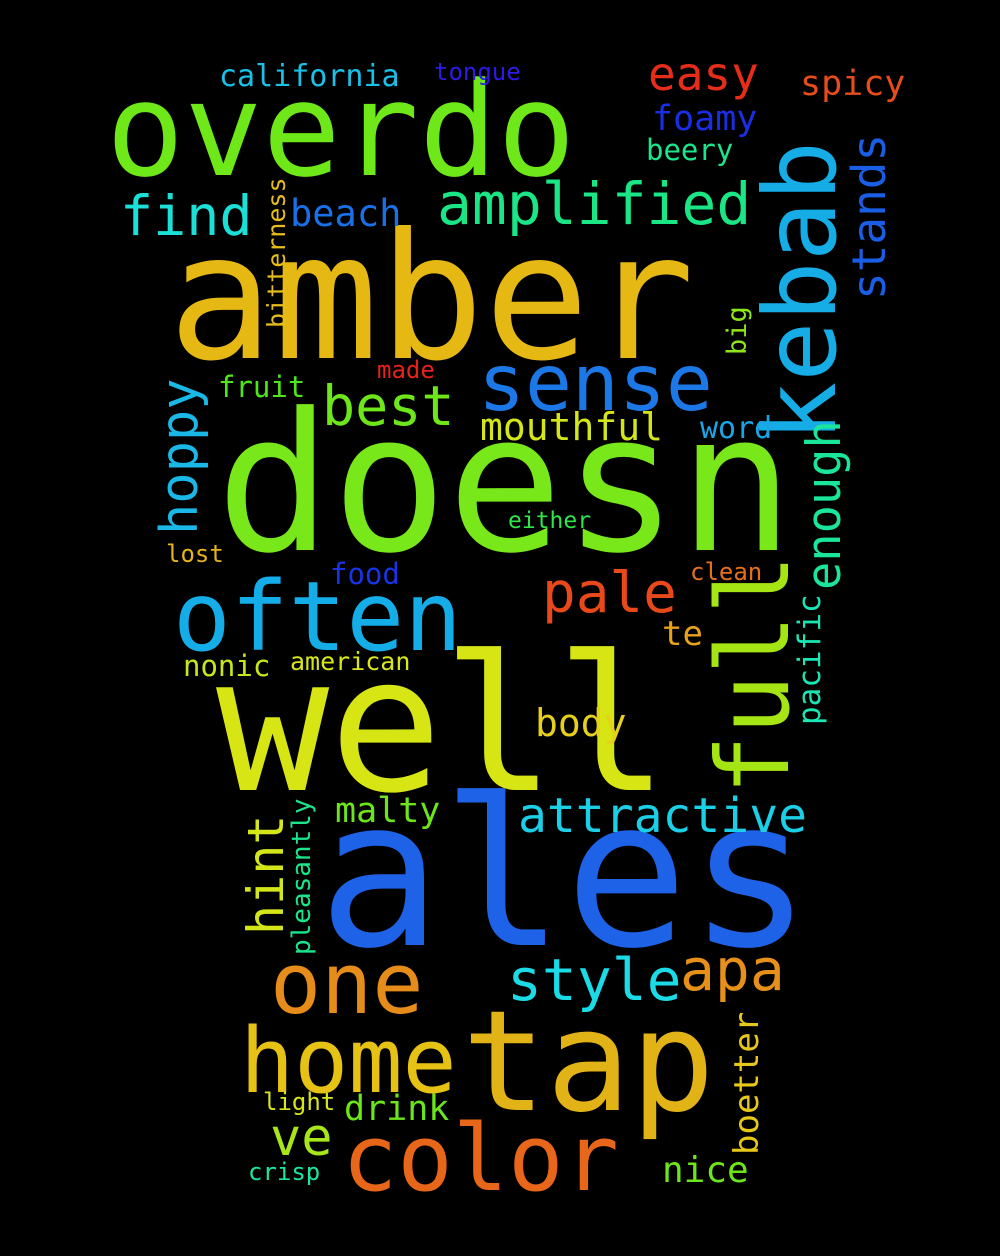 The width and height of the screenshot is (1000, 1256). What do you see at coordinates (341, 130) in the screenshot?
I see `word-overdo: overdo` at bounding box center [341, 130].